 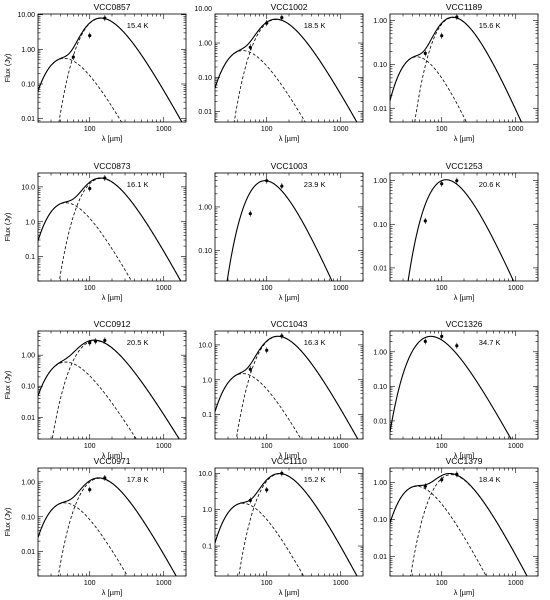 I want to click on panel-vcc1043: VCC1043 16.3 K 100 1000 λ [µm] 10.0 1.0 0.1, so click(x=281, y=389).